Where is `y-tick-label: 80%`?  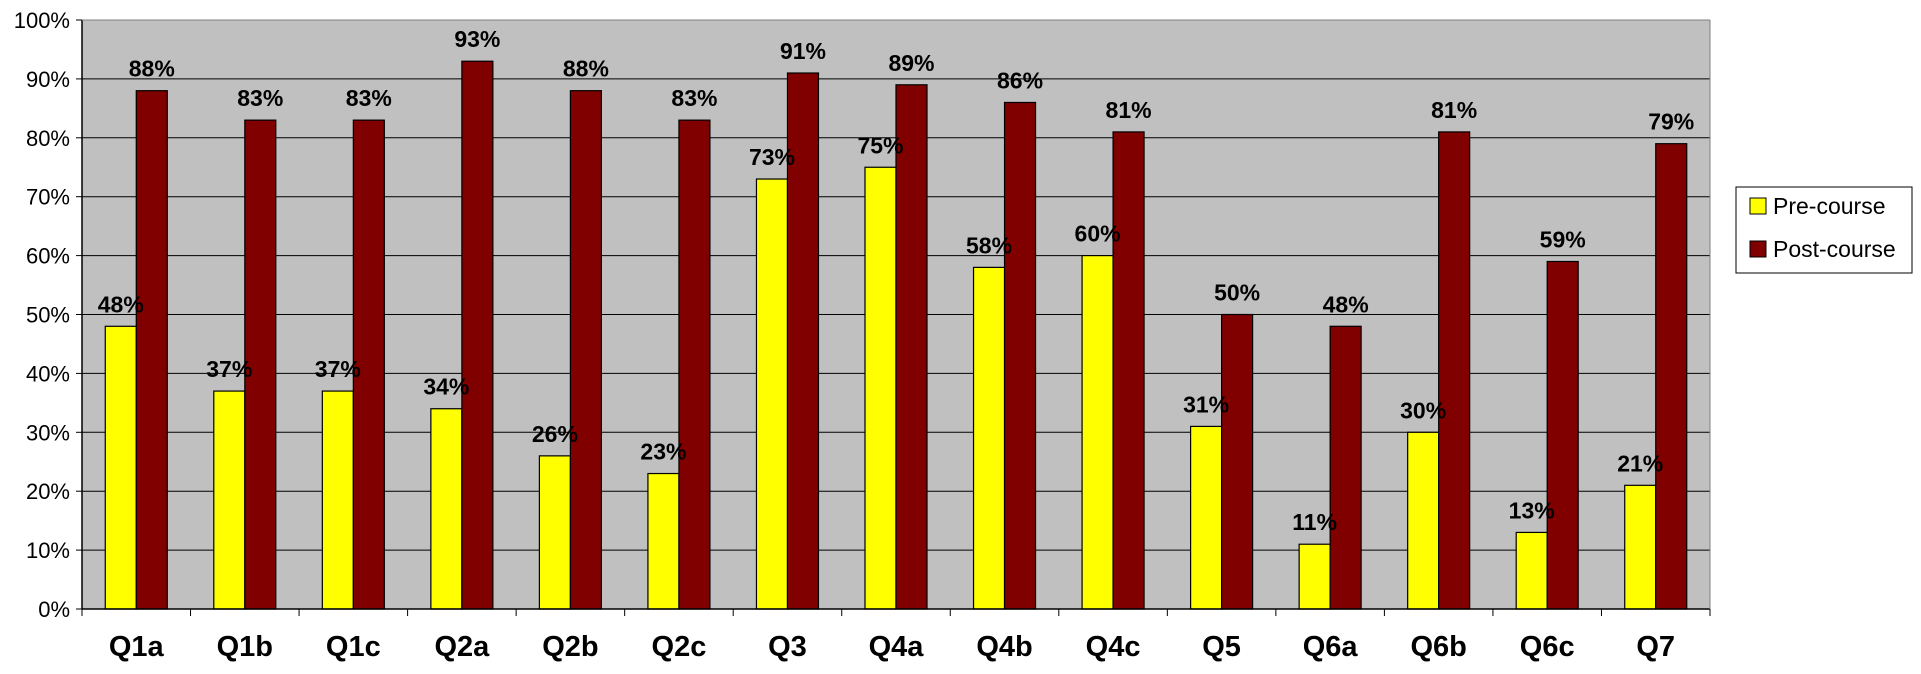
y-tick-label: 80% is located at coordinates (48, 138).